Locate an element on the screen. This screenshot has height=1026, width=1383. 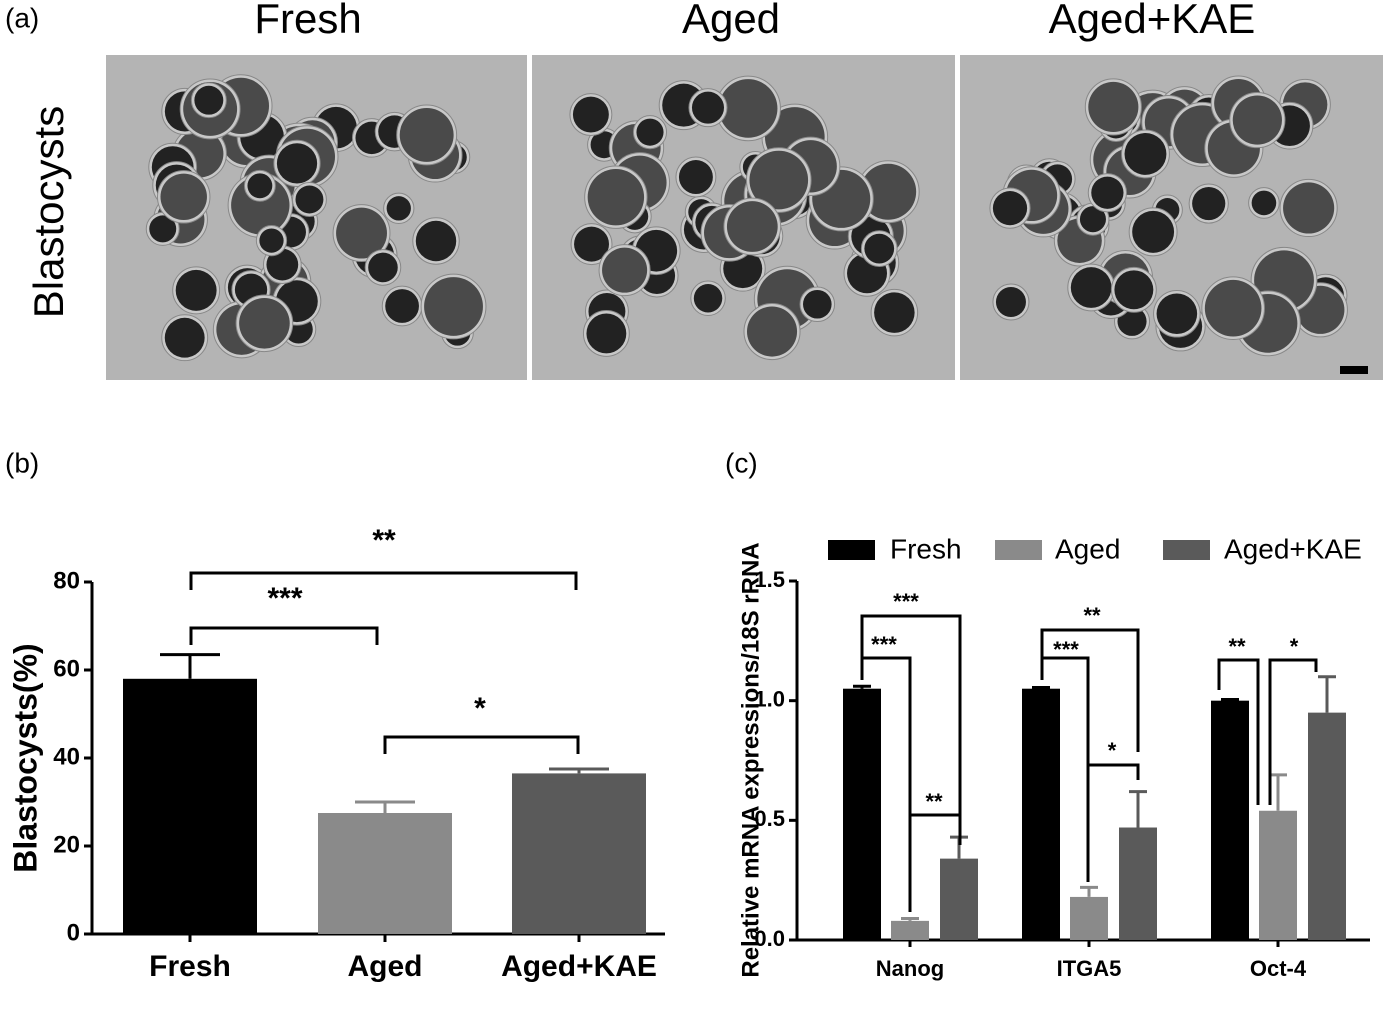
legend-label: Fresh is located at coordinates (926, 548).